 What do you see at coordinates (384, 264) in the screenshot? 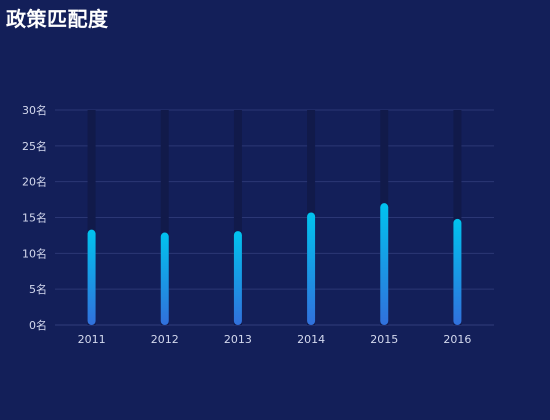
I see `bar-2015` at bounding box center [384, 264].